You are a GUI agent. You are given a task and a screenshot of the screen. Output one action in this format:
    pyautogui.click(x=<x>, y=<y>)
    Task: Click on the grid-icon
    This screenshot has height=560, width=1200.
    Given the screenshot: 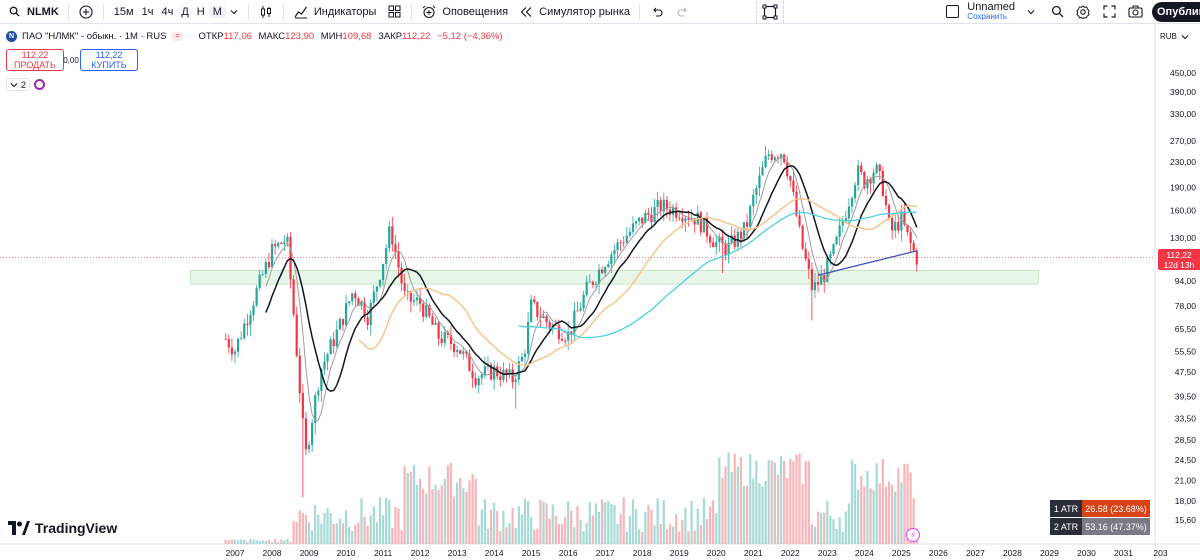 What is the action you would take?
    pyautogui.click(x=394, y=12)
    